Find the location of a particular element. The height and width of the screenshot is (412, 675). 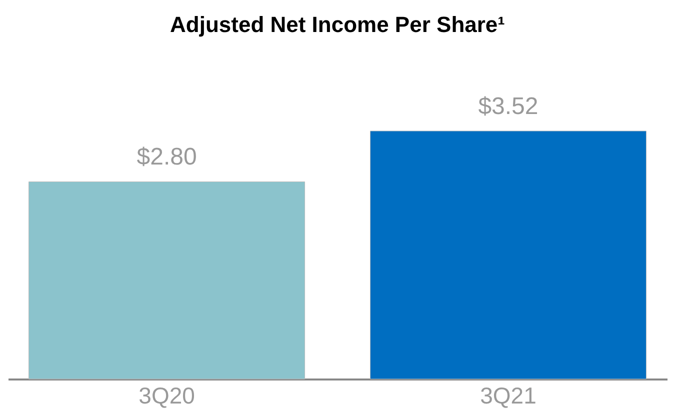

data-label: $2.80 is located at coordinates (166, 157).